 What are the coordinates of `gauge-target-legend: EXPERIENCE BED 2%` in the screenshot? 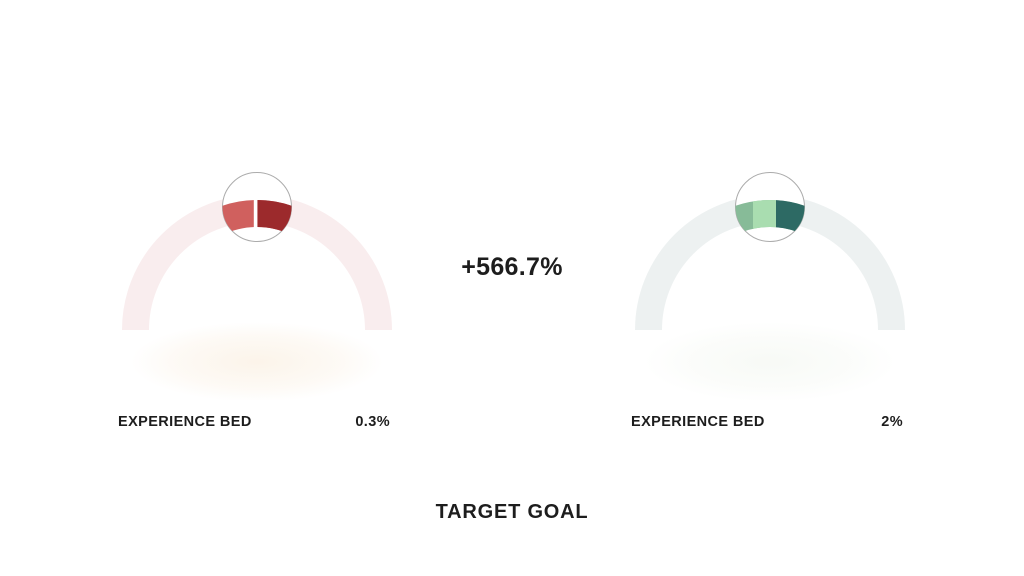 It's located at (767, 422).